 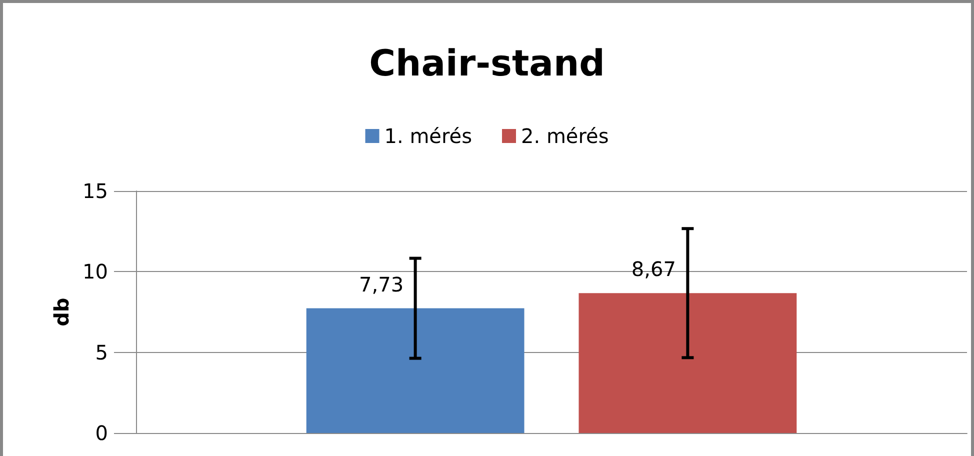 I want to click on y-tick-label: 10, so click(x=95, y=272).